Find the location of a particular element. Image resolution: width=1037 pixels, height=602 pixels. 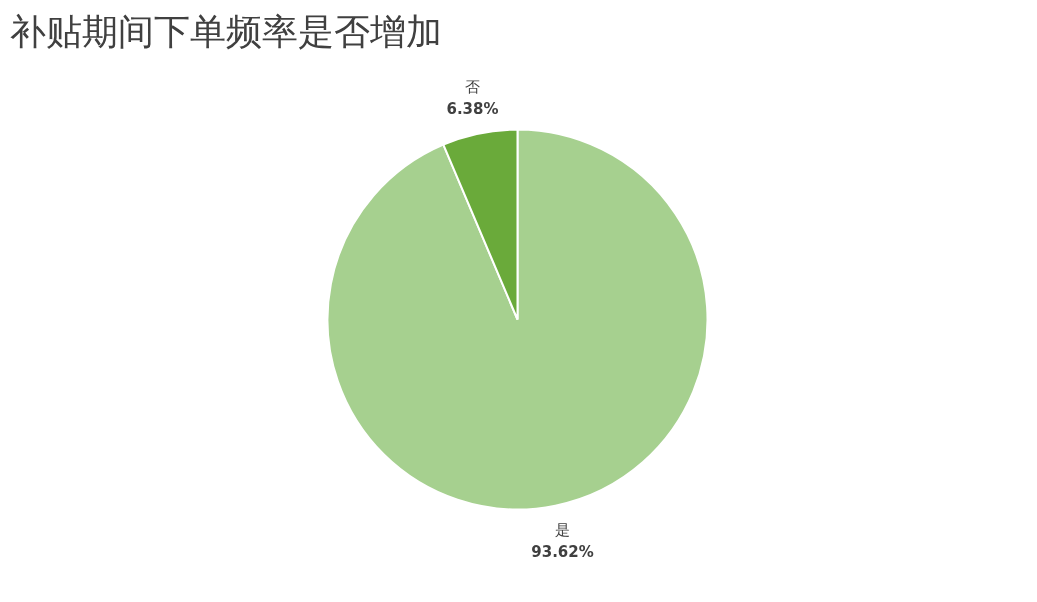

chart-title: 补贴期间下单频率是否增加 is located at coordinates (226, 31).